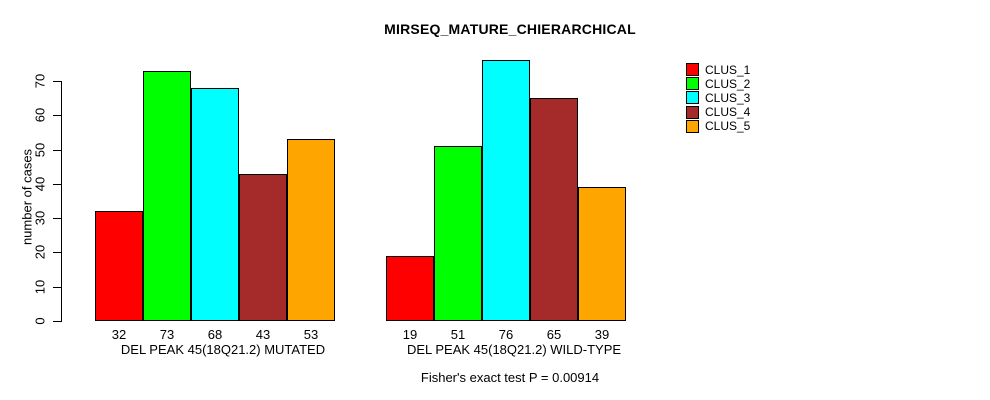  I want to click on bar-clus_5-group2, so click(602, 254).